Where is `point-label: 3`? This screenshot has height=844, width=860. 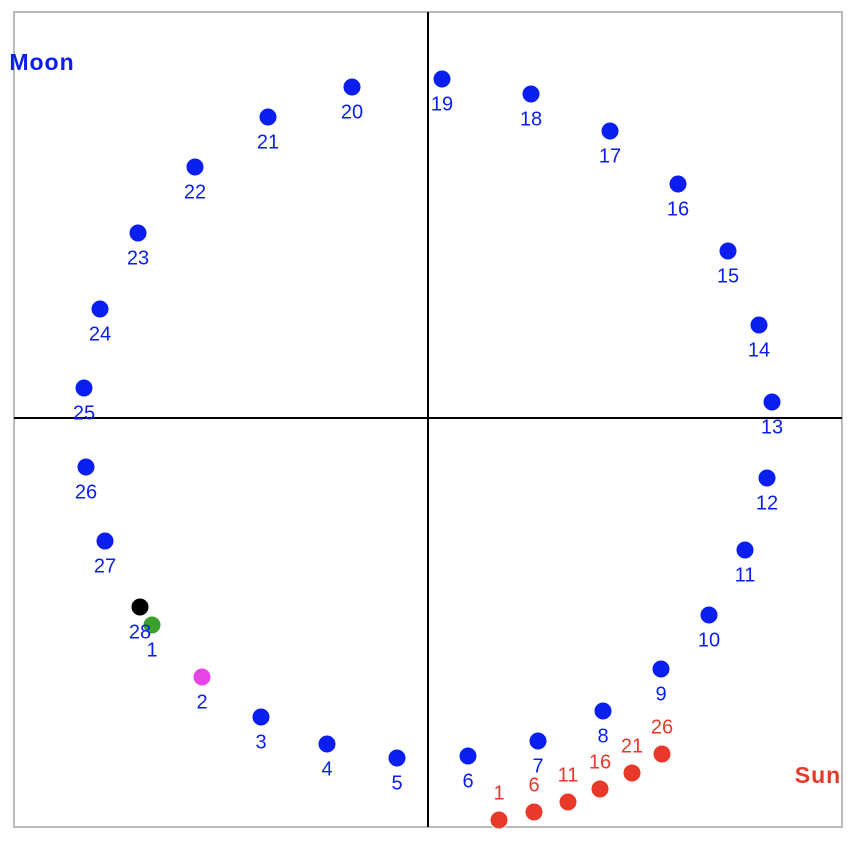
point-label: 3 is located at coordinates (260, 742).